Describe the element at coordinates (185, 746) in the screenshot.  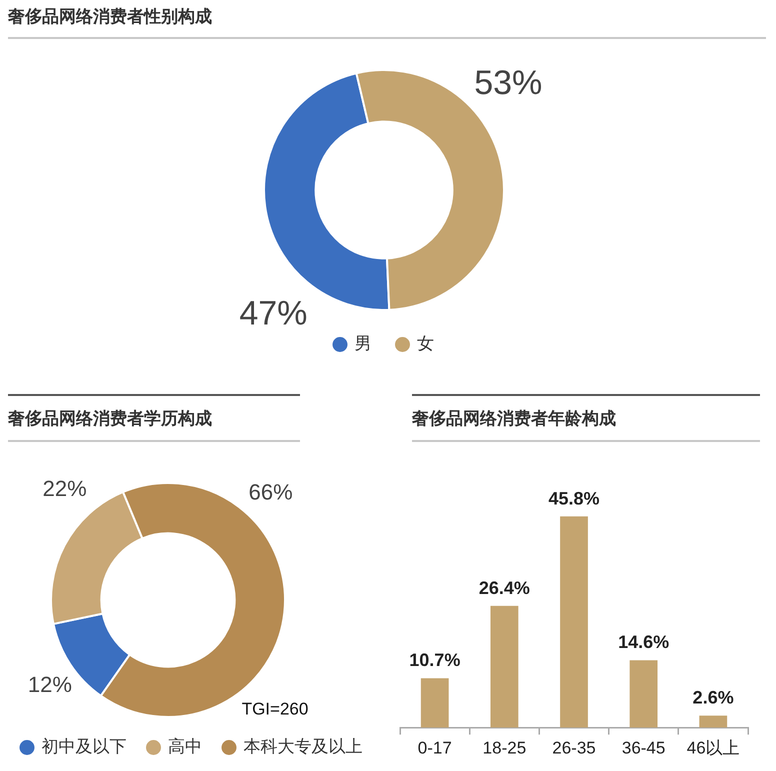
I see `legend-label: 高中` at that location.